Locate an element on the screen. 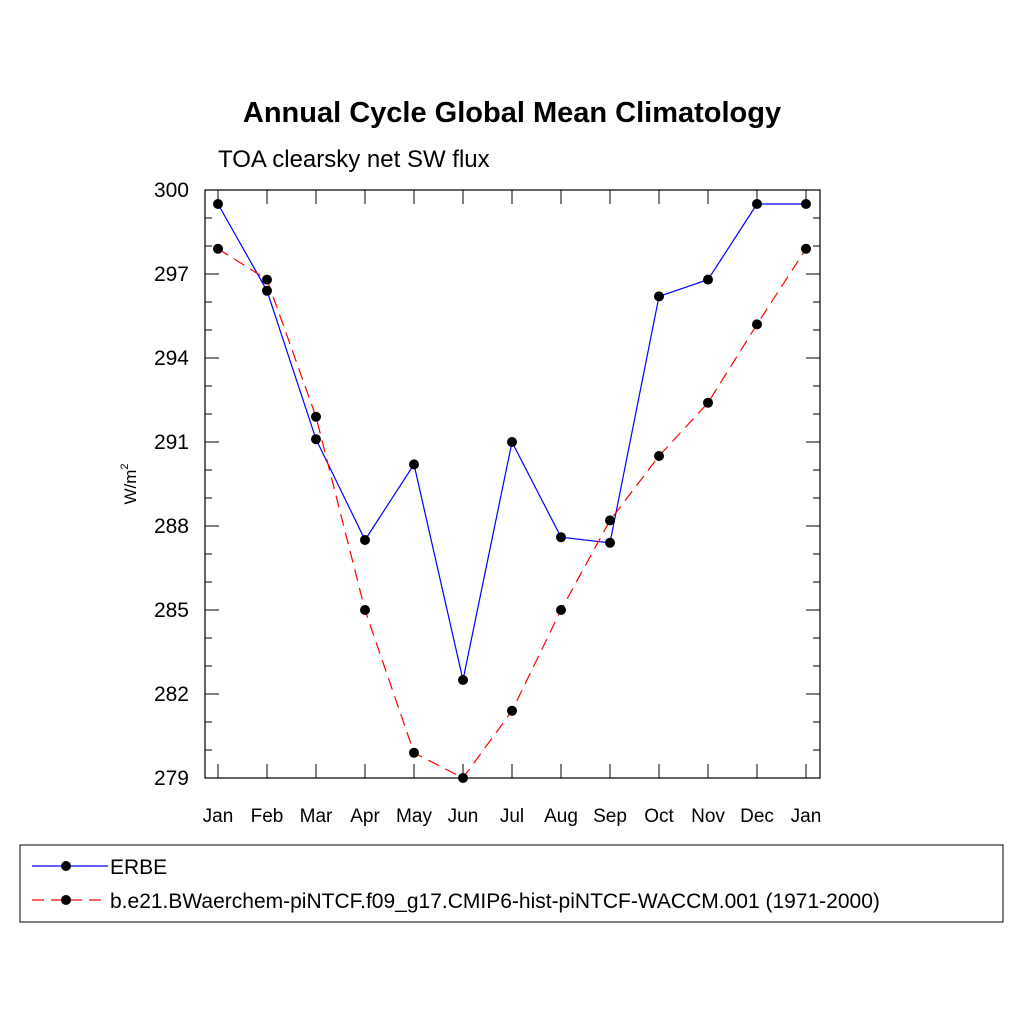 The image size is (1024, 1024). x-tick-label: Aug is located at coordinates (561, 816).